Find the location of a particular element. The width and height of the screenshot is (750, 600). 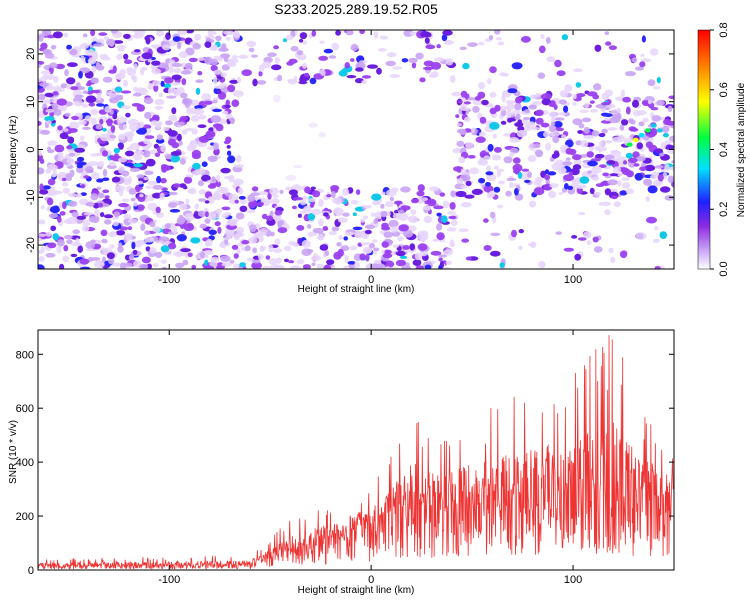

snr-x-tick-label: 100 is located at coordinates (573, 580).